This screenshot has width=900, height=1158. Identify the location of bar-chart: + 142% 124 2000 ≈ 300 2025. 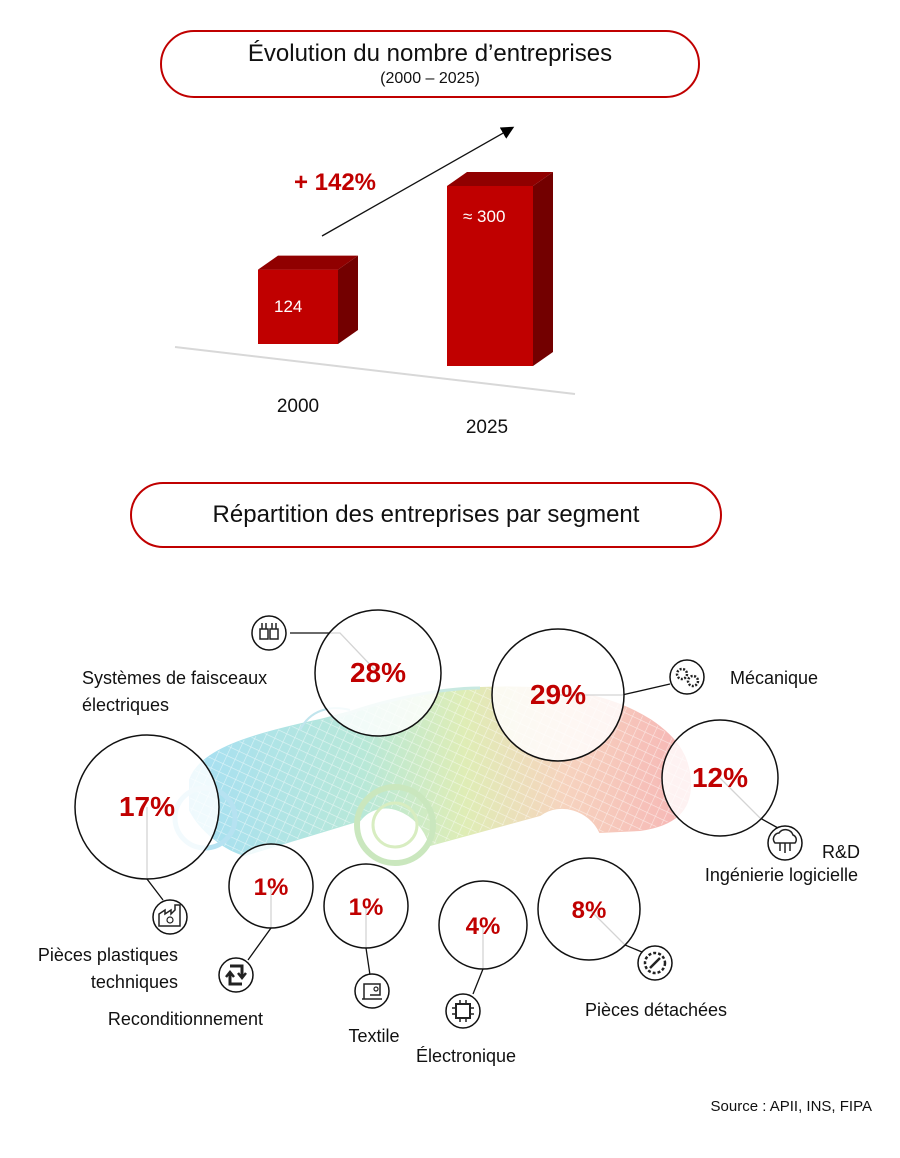
(375, 282).